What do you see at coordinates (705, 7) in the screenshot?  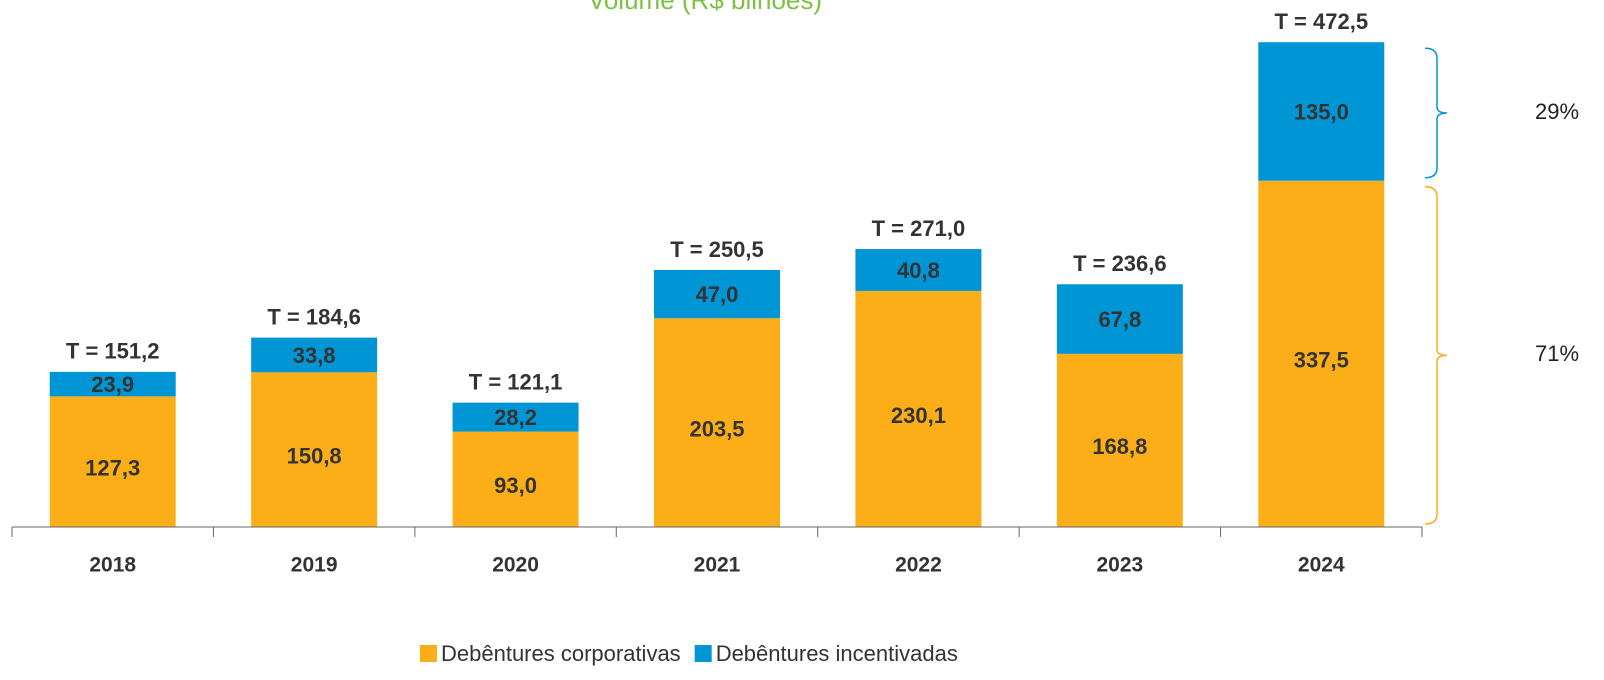 I see `chart-title: Volume (R$ bilhões)` at bounding box center [705, 7].